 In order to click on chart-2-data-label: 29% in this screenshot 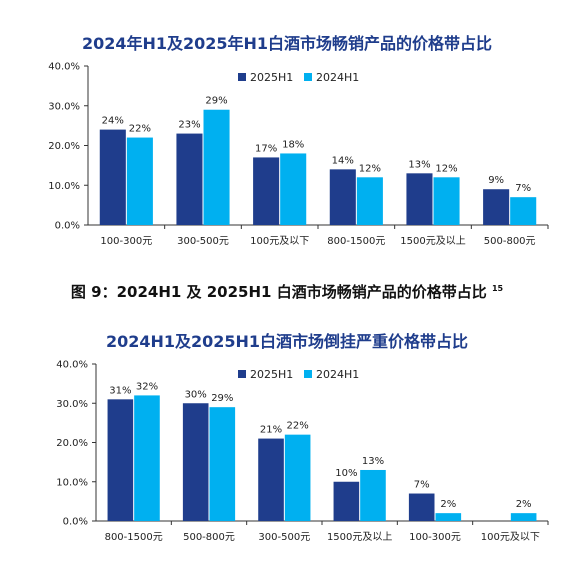, I will do `click(222, 398)`.